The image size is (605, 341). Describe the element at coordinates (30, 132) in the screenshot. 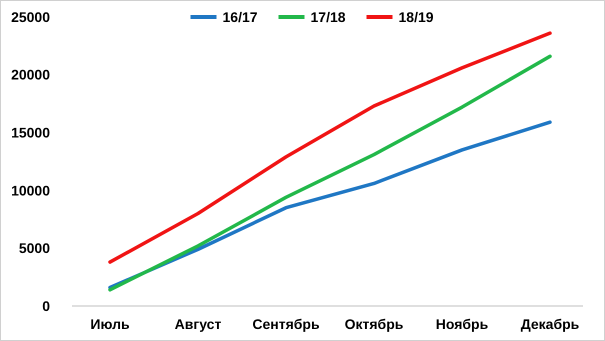

I see `y-tick-label: 15000` at that location.